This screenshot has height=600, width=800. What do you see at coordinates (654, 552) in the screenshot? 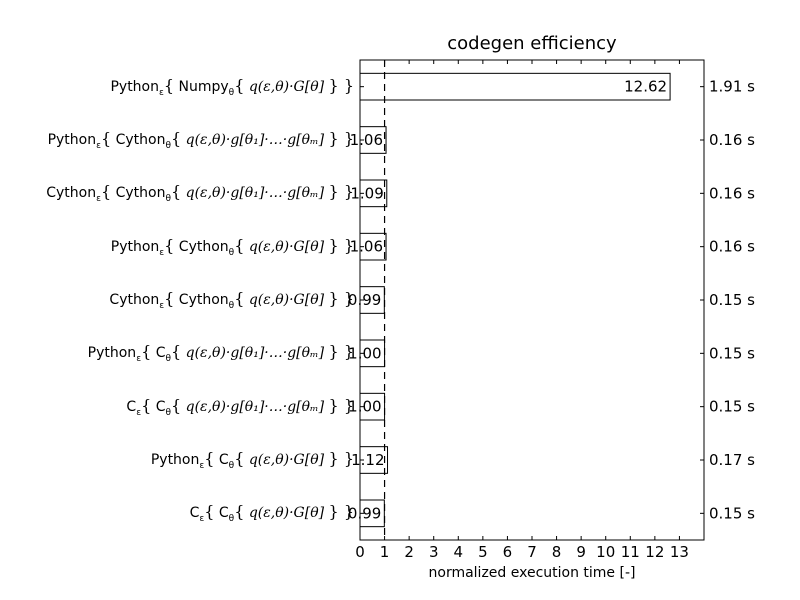
I see `x-tick-label: 12` at bounding box center [654, 552].